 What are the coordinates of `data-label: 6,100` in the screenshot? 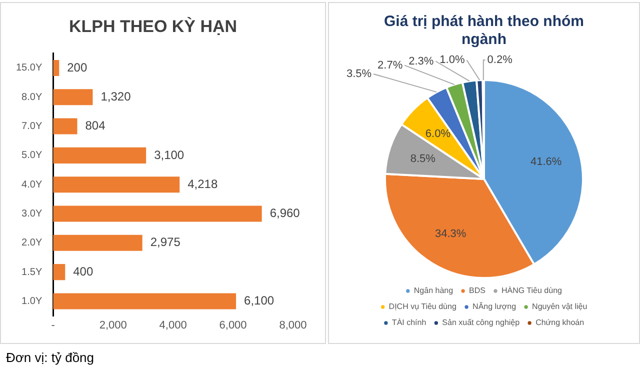 It's located at (259, 301).